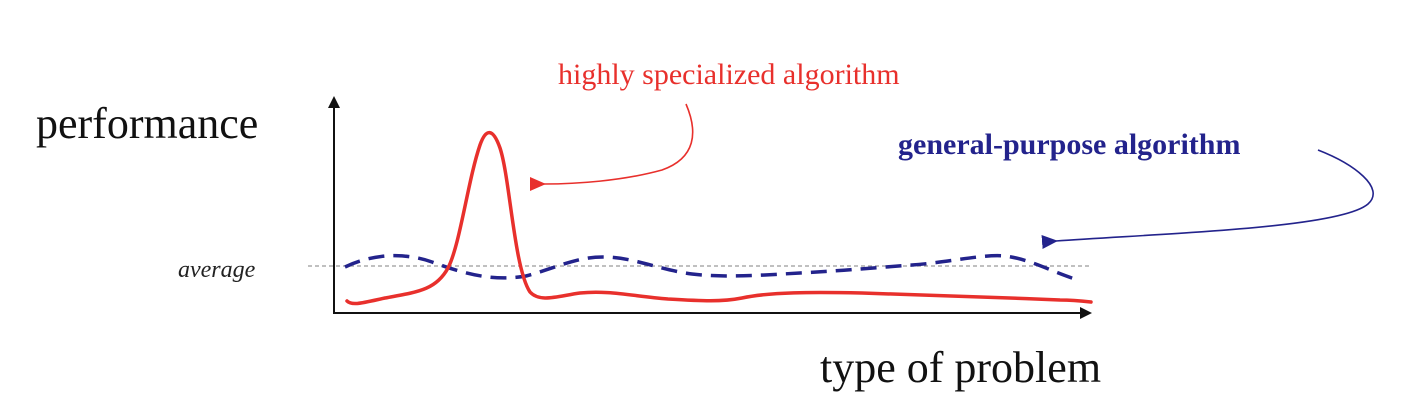 Image resolution: width=1410 pixels, height=414 pixels. Describe the element at coordinates (729, 74) in the screenshot. I see `specialized-algorithm-label: highly specialized algorithm` at that location.